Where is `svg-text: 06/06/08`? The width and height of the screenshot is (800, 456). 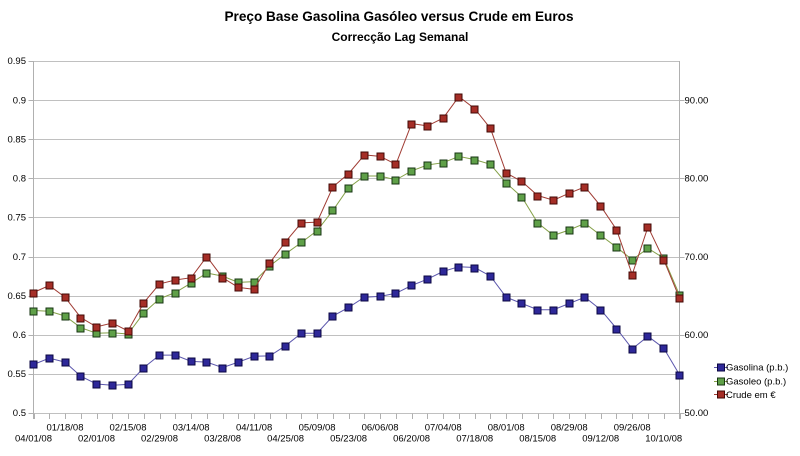
svg-text: 06/06/08 is located at coordinates (380, 428).